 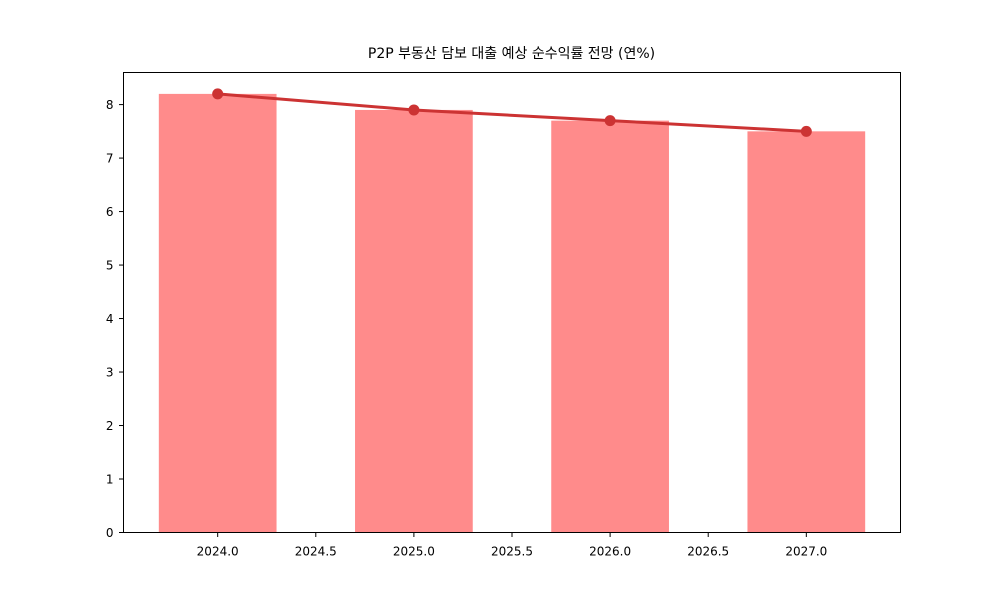 What do you see at coordinates (110, 480) in the screenshot?
I see `y-tick-label: 1` at bounding box center [110, 480].